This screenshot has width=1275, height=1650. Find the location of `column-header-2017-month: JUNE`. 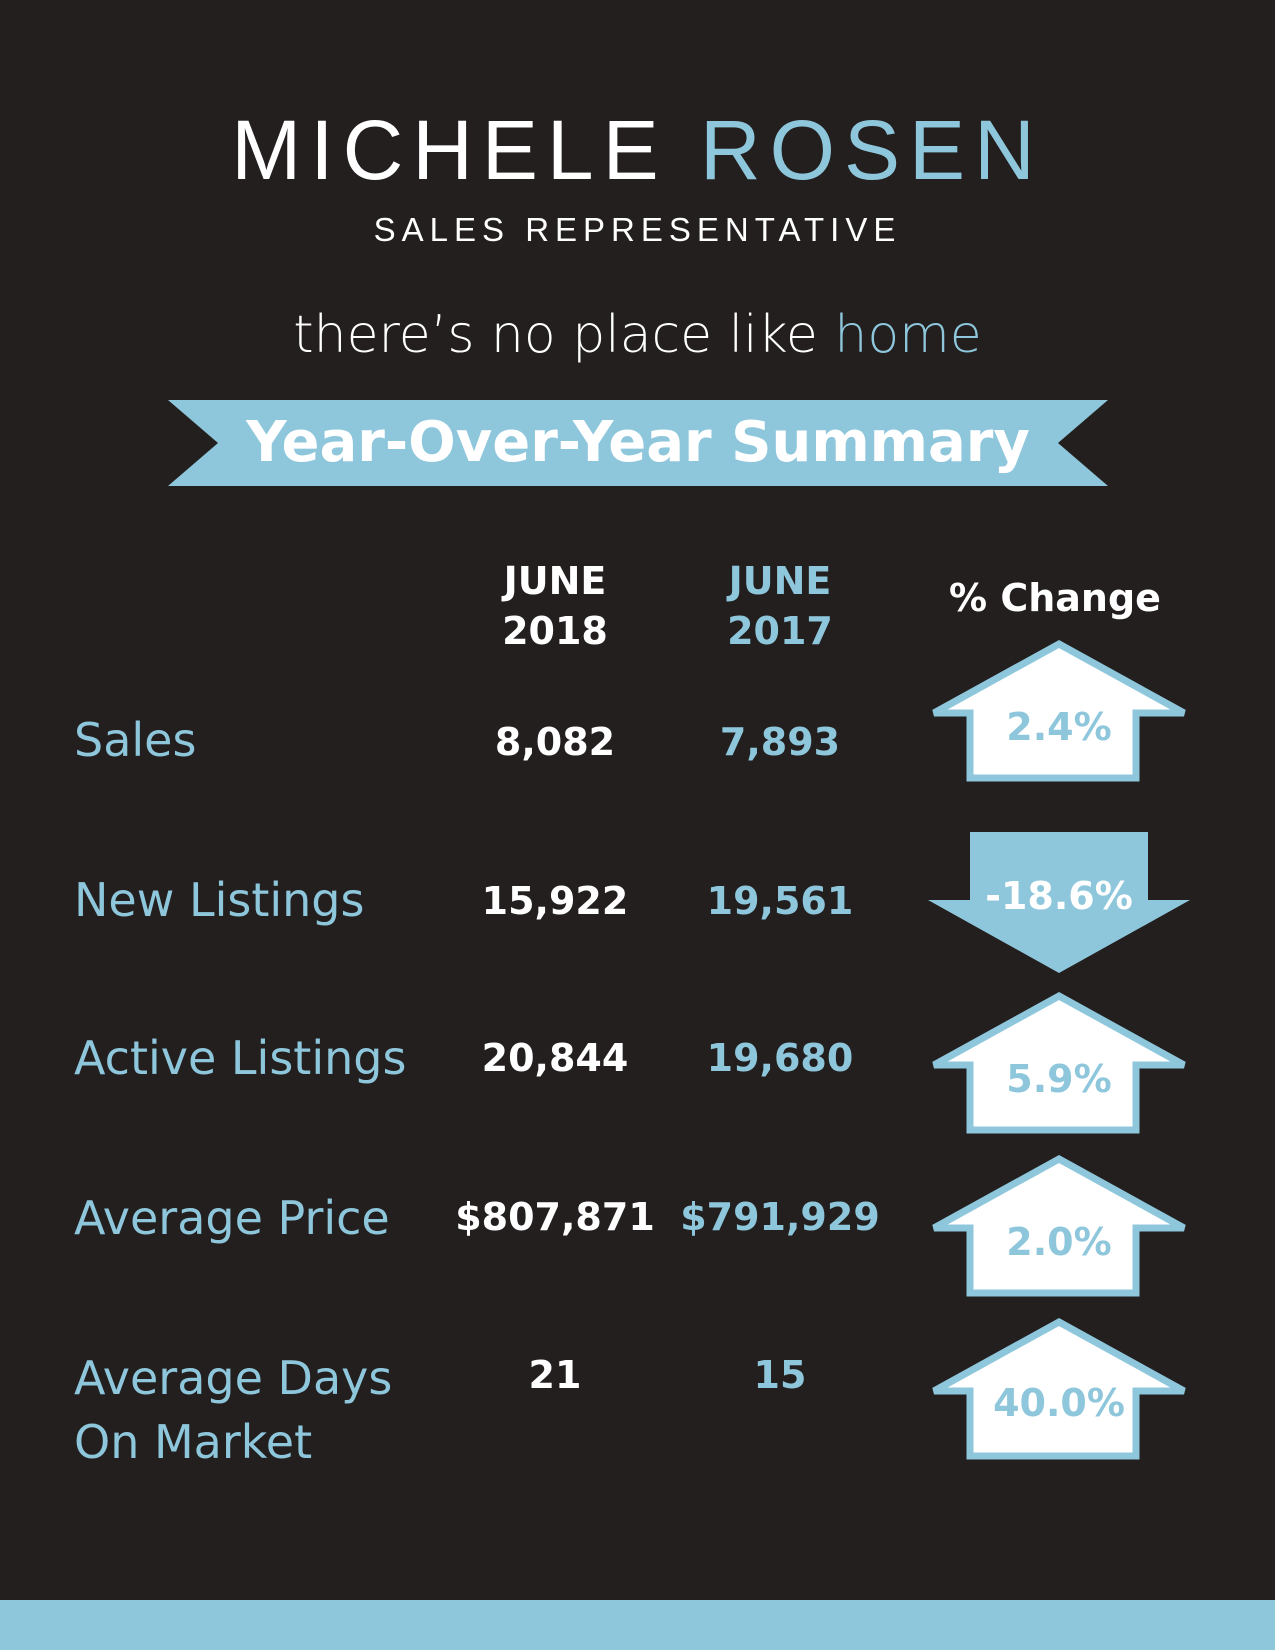

column-header-2017-month: JUNE is located at coordinates (780, 581).